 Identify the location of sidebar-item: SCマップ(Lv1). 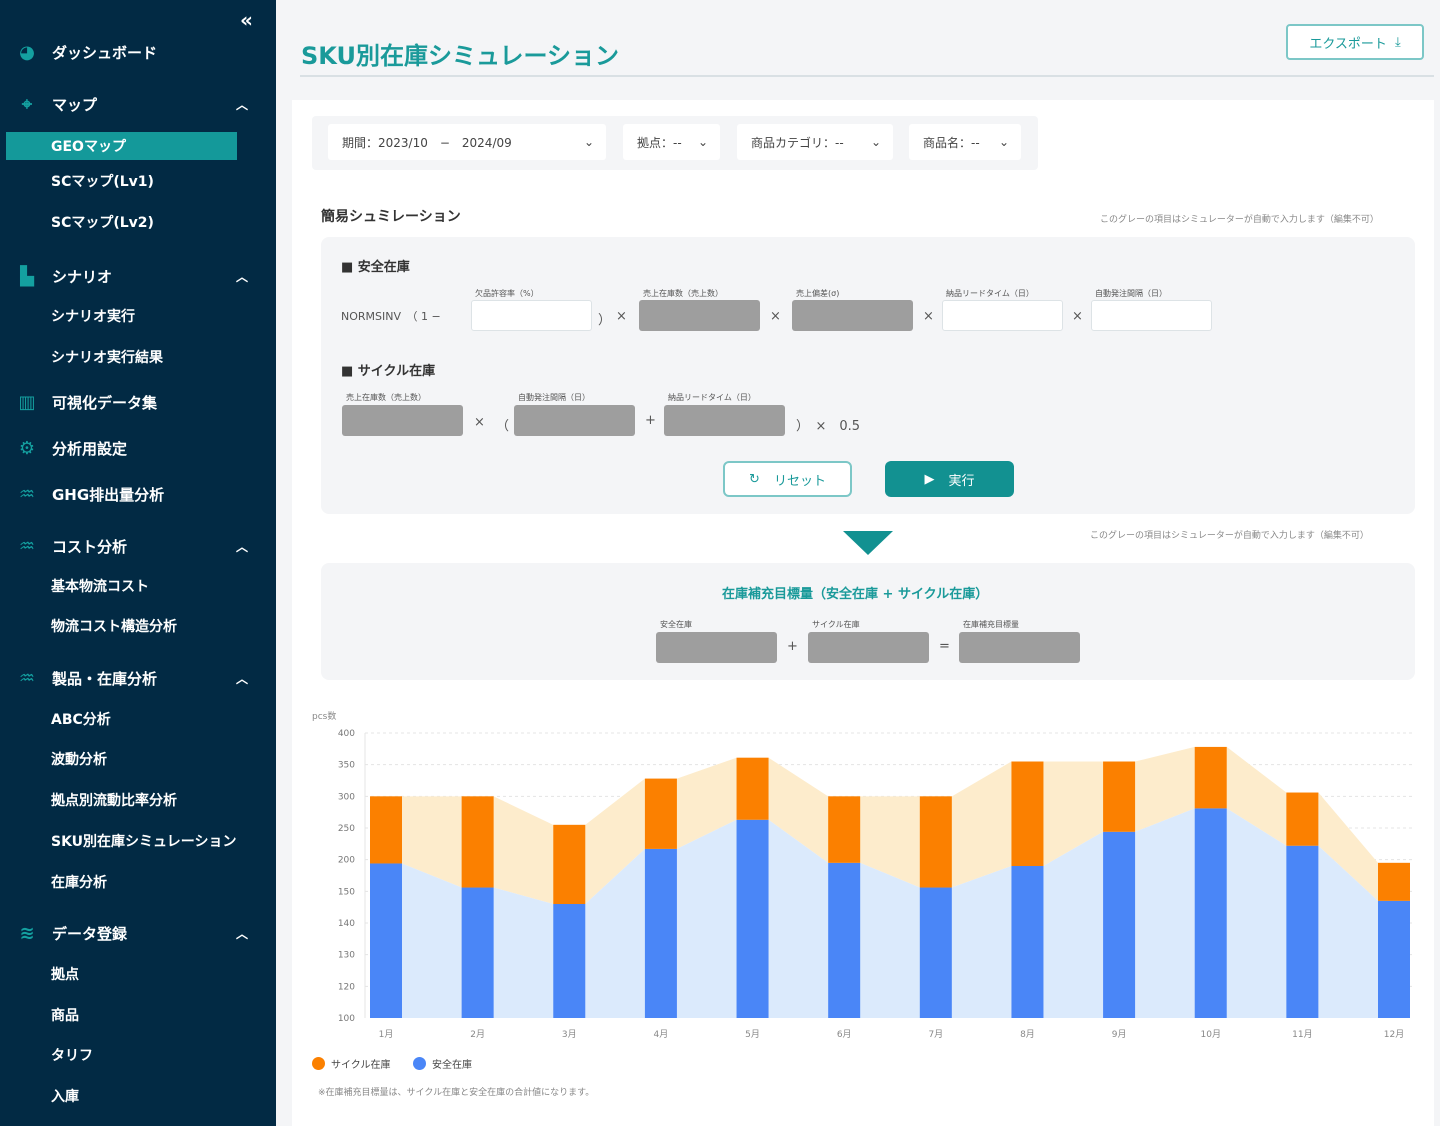
(138, 181).